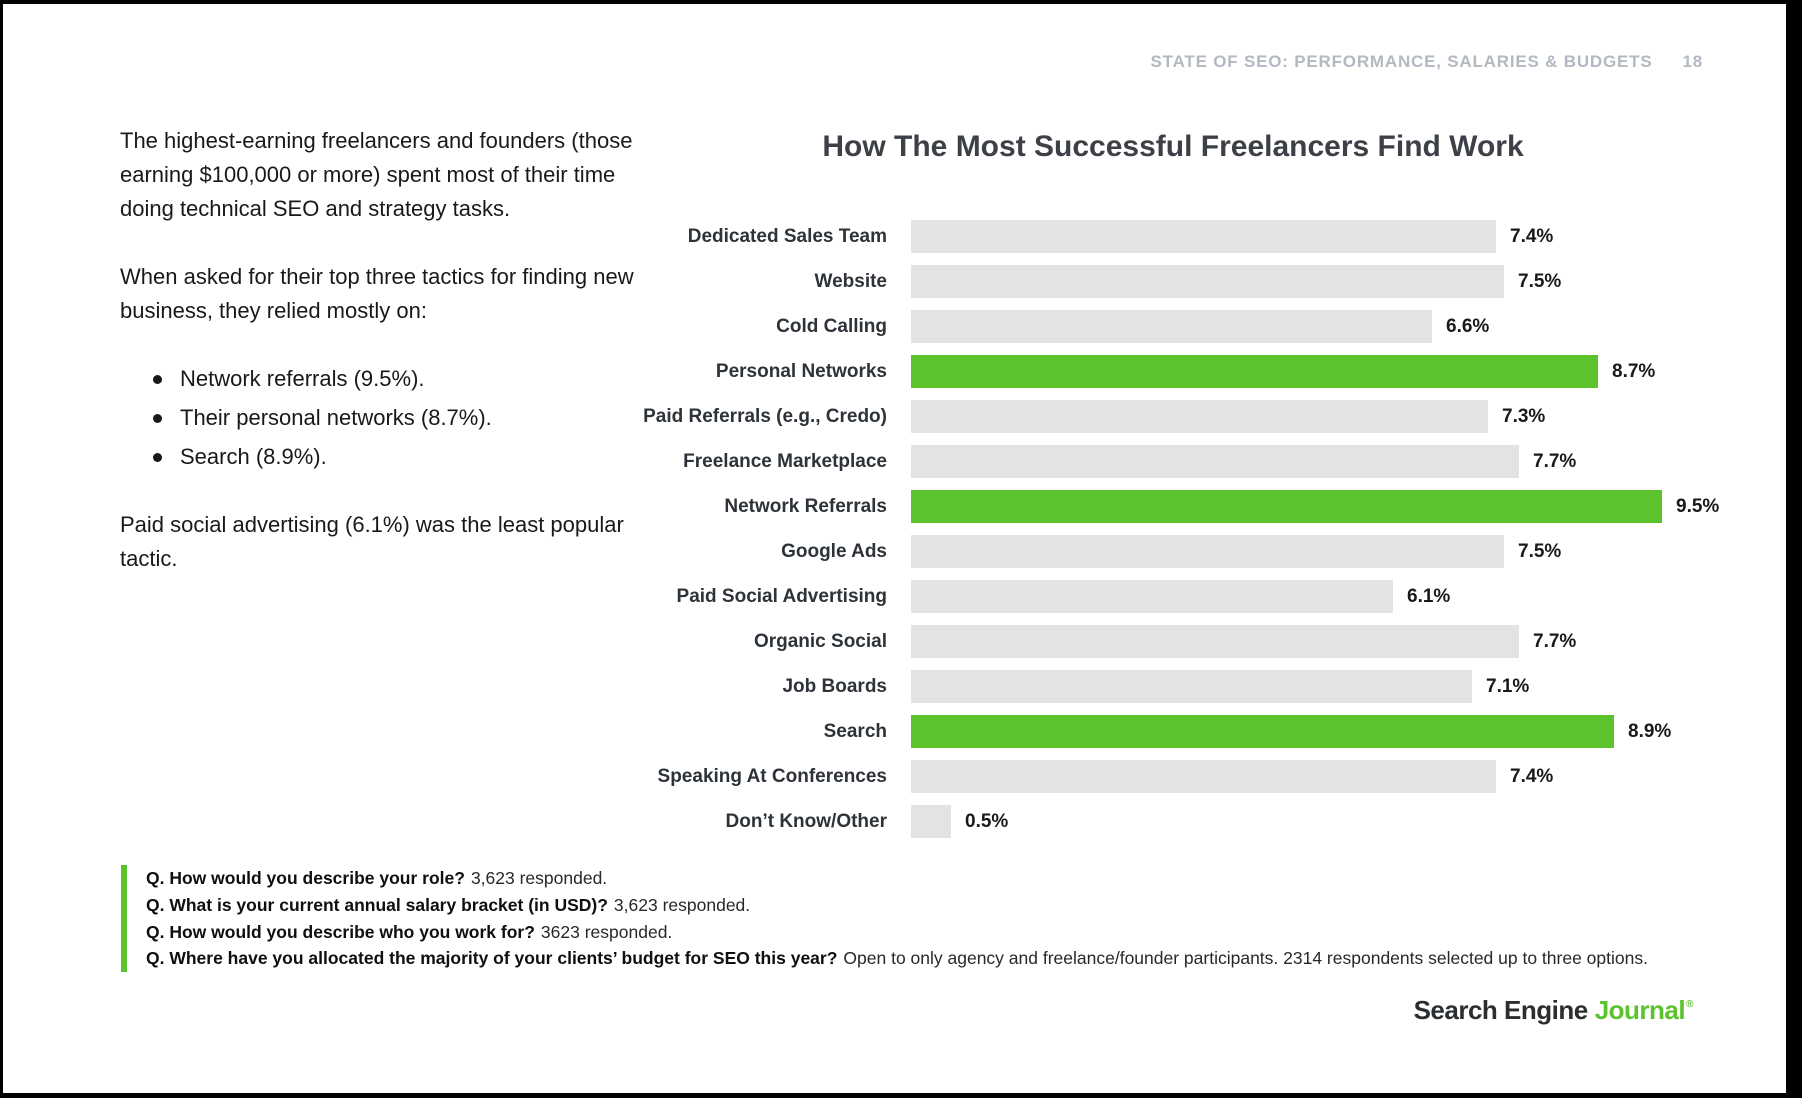 The image size is (1802, 1098). I want to click on bar-category-label: Cold Calling, so click(831, 326).